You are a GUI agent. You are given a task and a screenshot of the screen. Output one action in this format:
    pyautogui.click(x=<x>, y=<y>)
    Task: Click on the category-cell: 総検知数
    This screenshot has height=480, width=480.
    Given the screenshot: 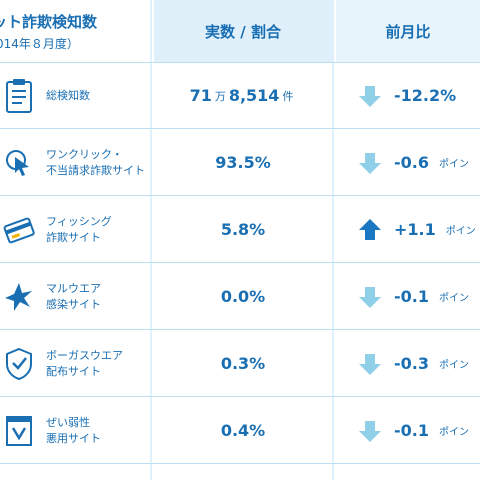 What is the action you would take?
    pyautogui.click(x=75, y=95)
    